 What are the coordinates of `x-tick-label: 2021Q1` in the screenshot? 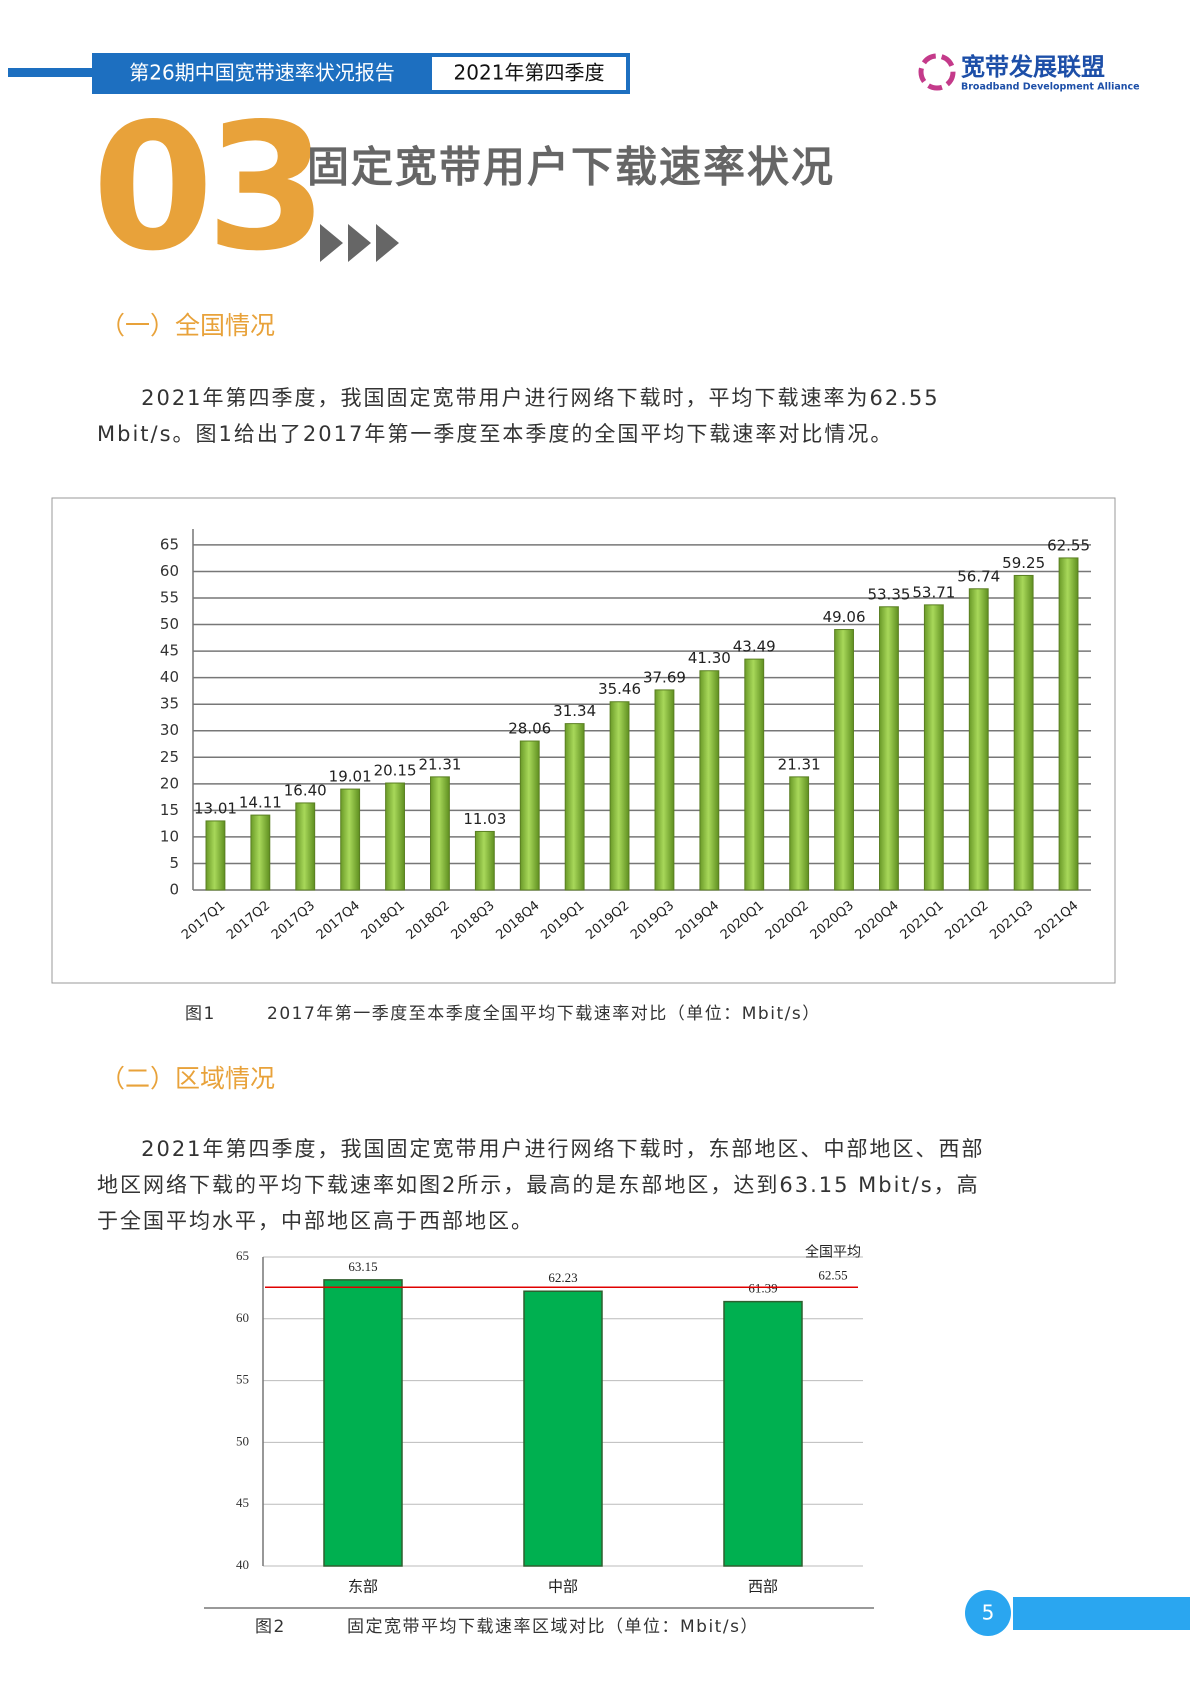 It's located at (922, 920).